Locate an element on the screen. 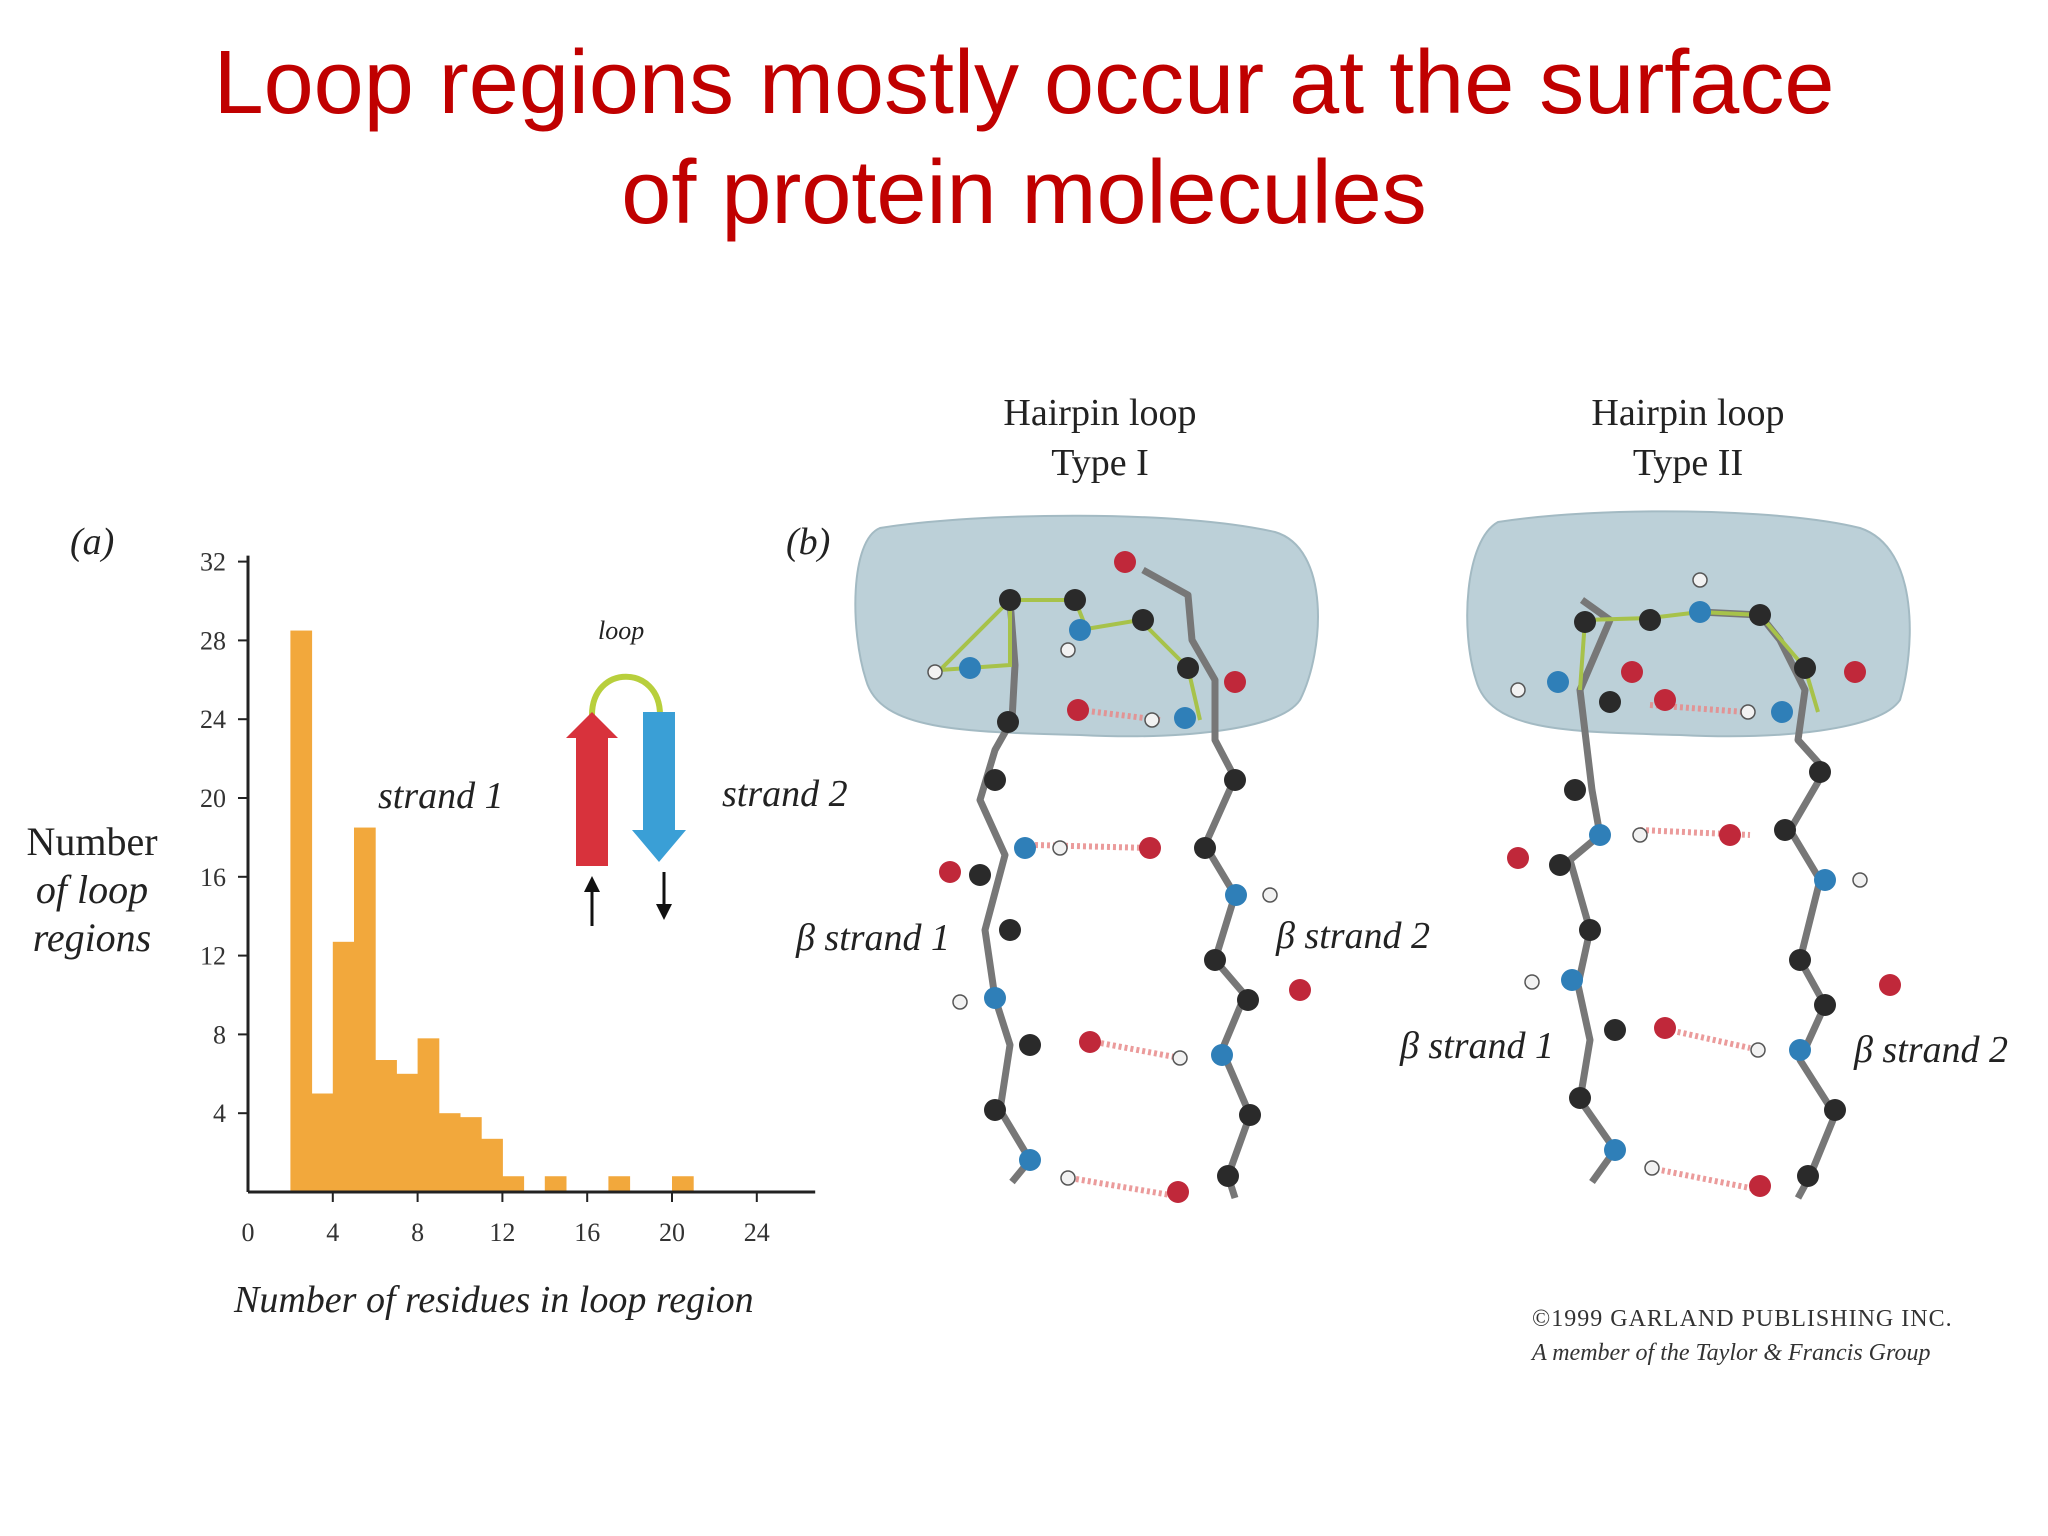 The image size is (2048, 1536). inset-down-arrow-head is located at coordinates (664, 912).